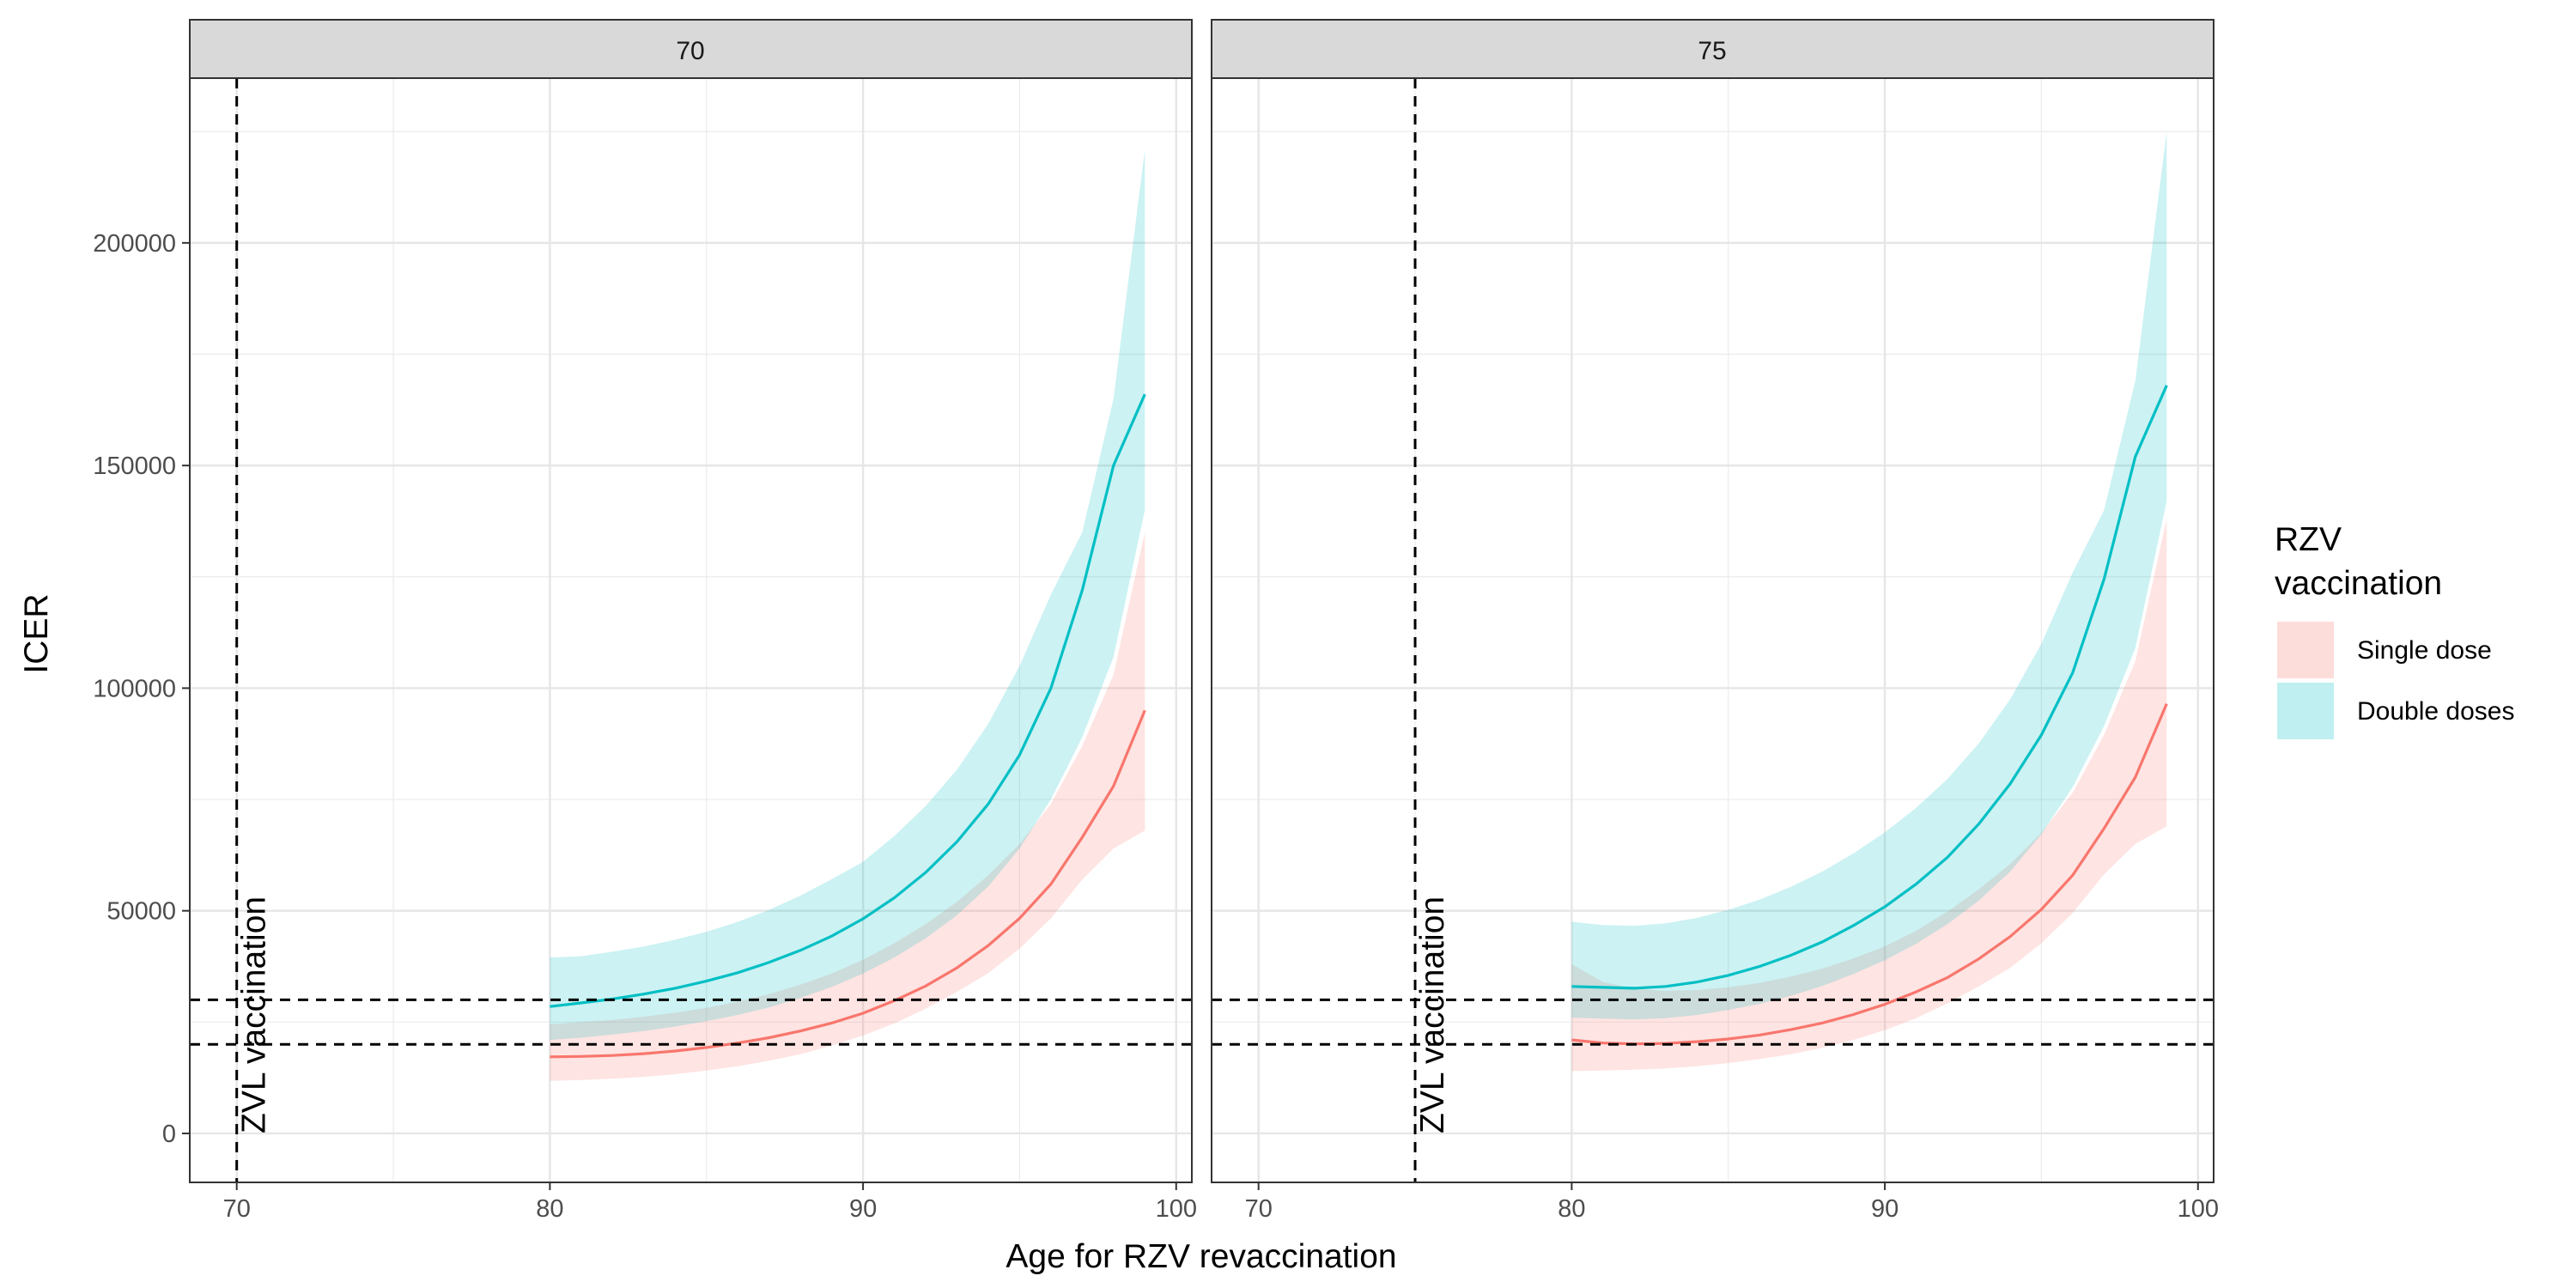 The width and height of the screenshot is (2576, 1288). What do you see at coordinates (2305, 711) in the screenshot?
I see `legend-key-double-doses` at bounding box center [2305, 711].